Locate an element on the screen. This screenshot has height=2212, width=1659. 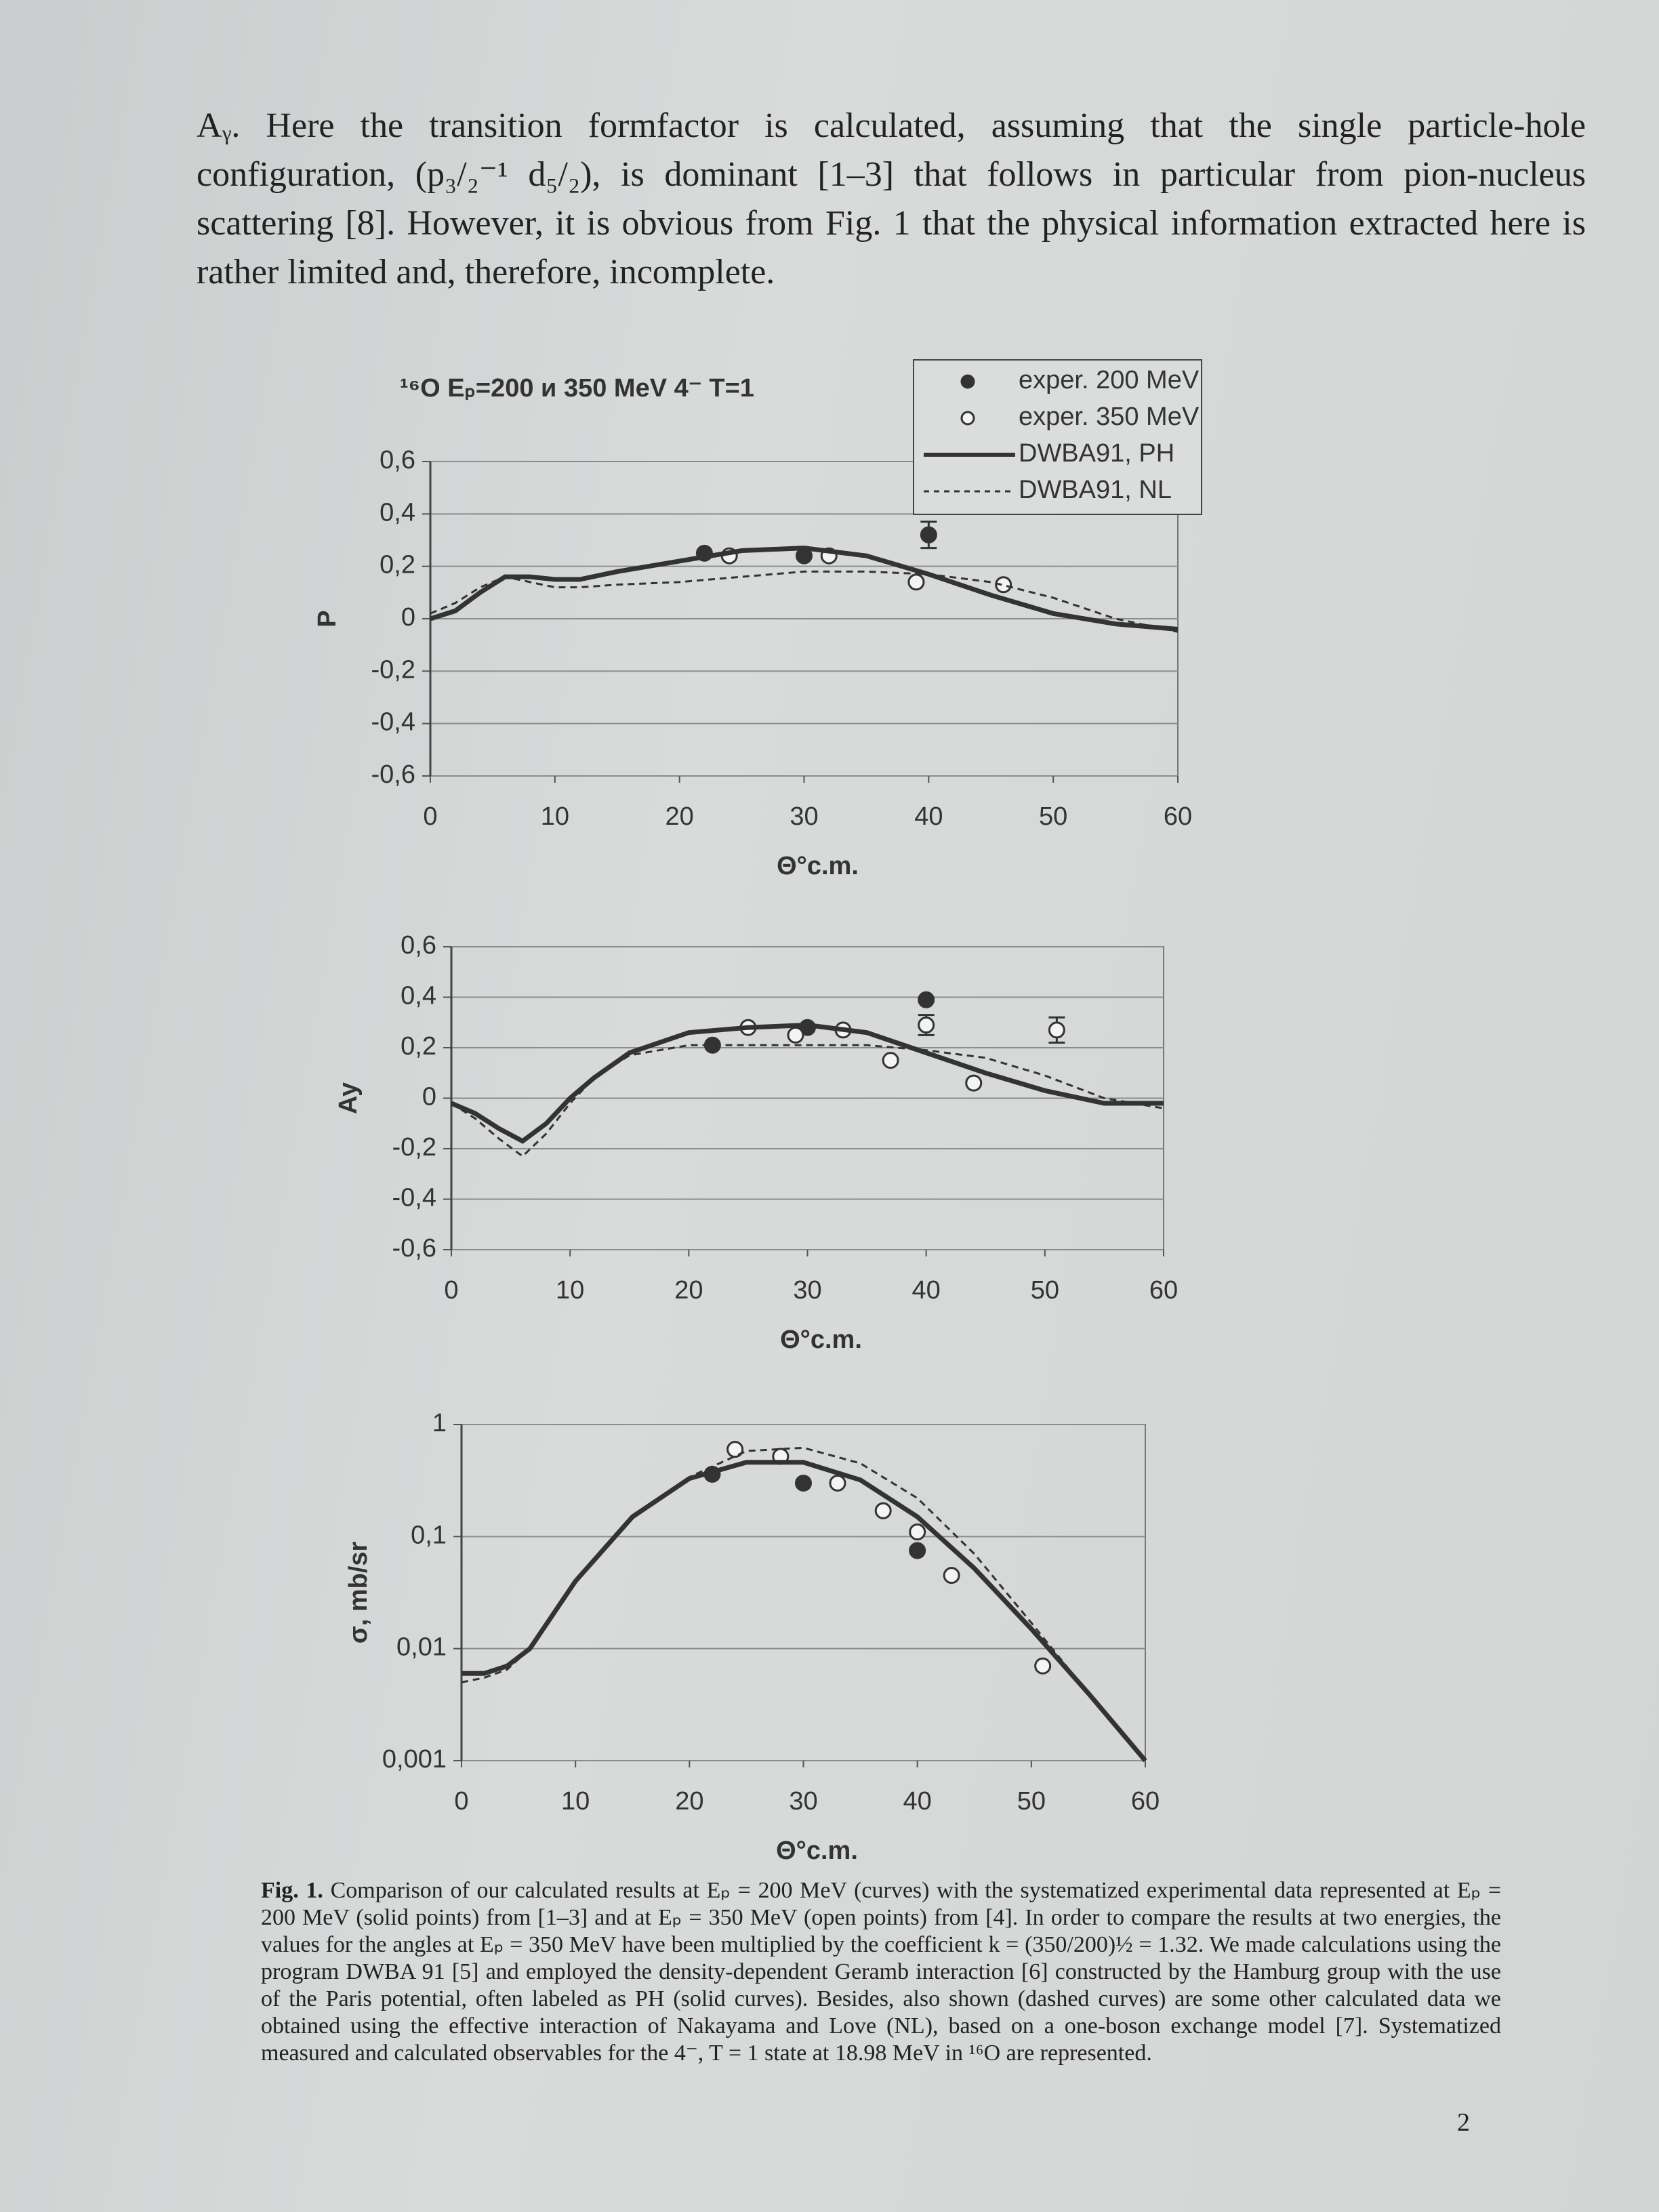
caption-label: Fig. 1. is located at coordinates (292, 1890).